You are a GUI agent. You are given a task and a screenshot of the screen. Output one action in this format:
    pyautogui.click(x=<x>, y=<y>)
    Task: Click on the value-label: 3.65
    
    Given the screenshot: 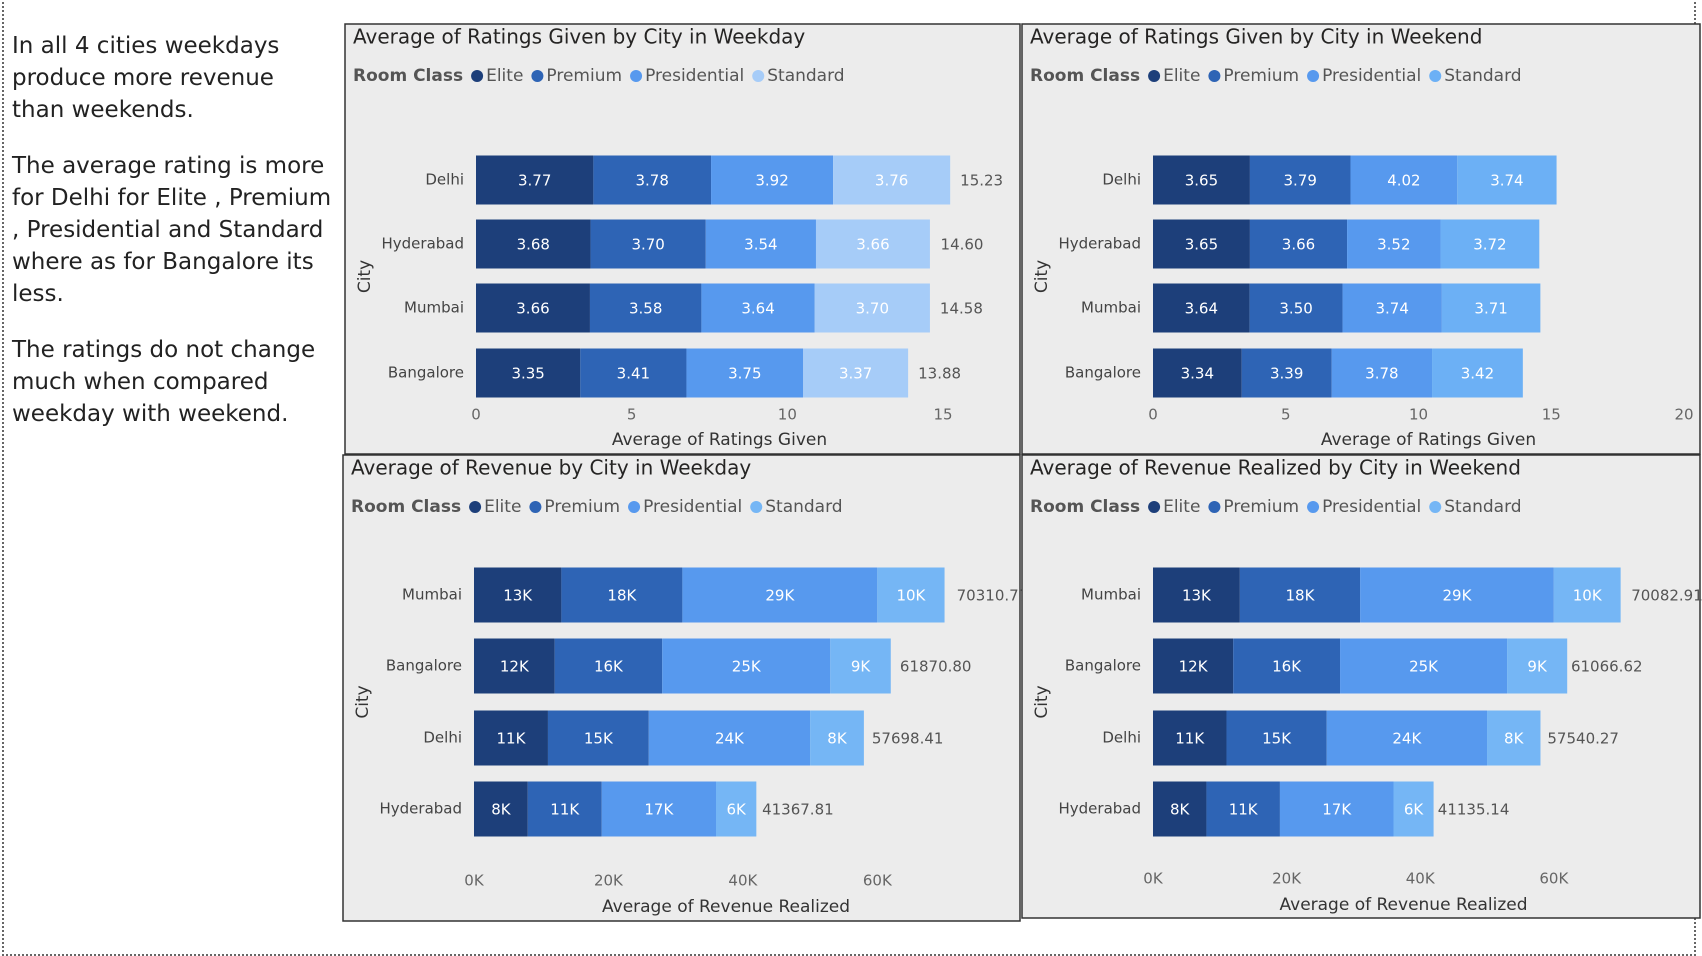 What is the action you would take?
    pyautogui.click(x=1201, y=181)
    